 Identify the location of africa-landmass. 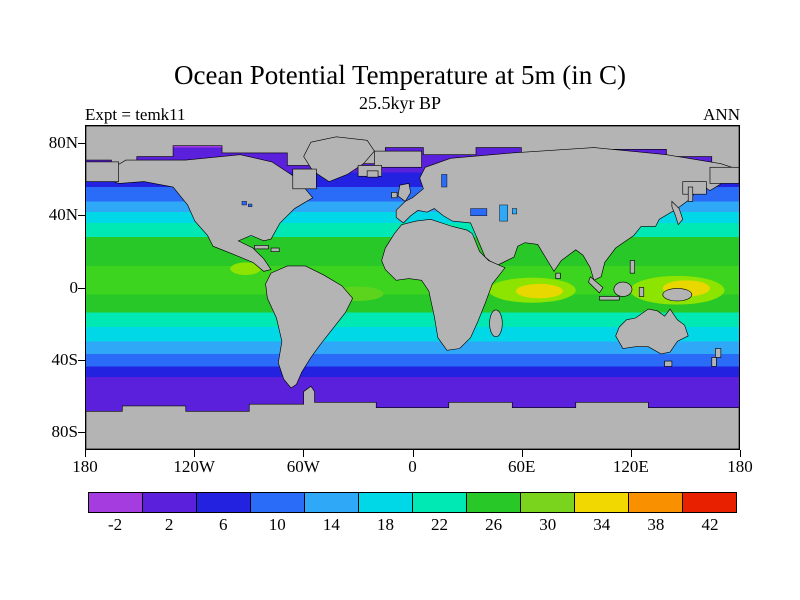
(443, 284).